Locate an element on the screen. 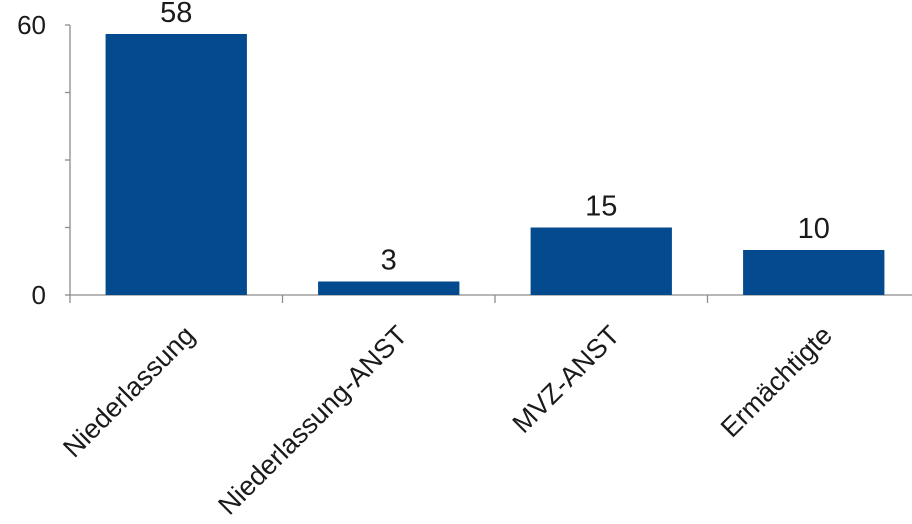 The height and width of the screenshot is (524, 912). category-label: Niederlassung is located at coordinates (128, 391).